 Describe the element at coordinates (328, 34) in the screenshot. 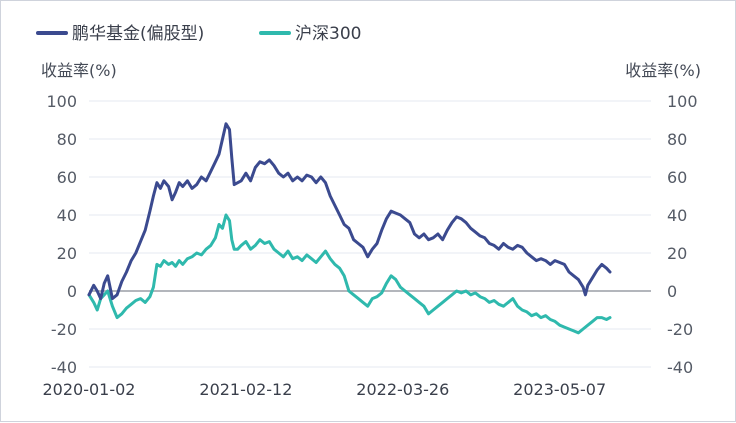

I see `legend-label-csi300: 沪深300` at that location.